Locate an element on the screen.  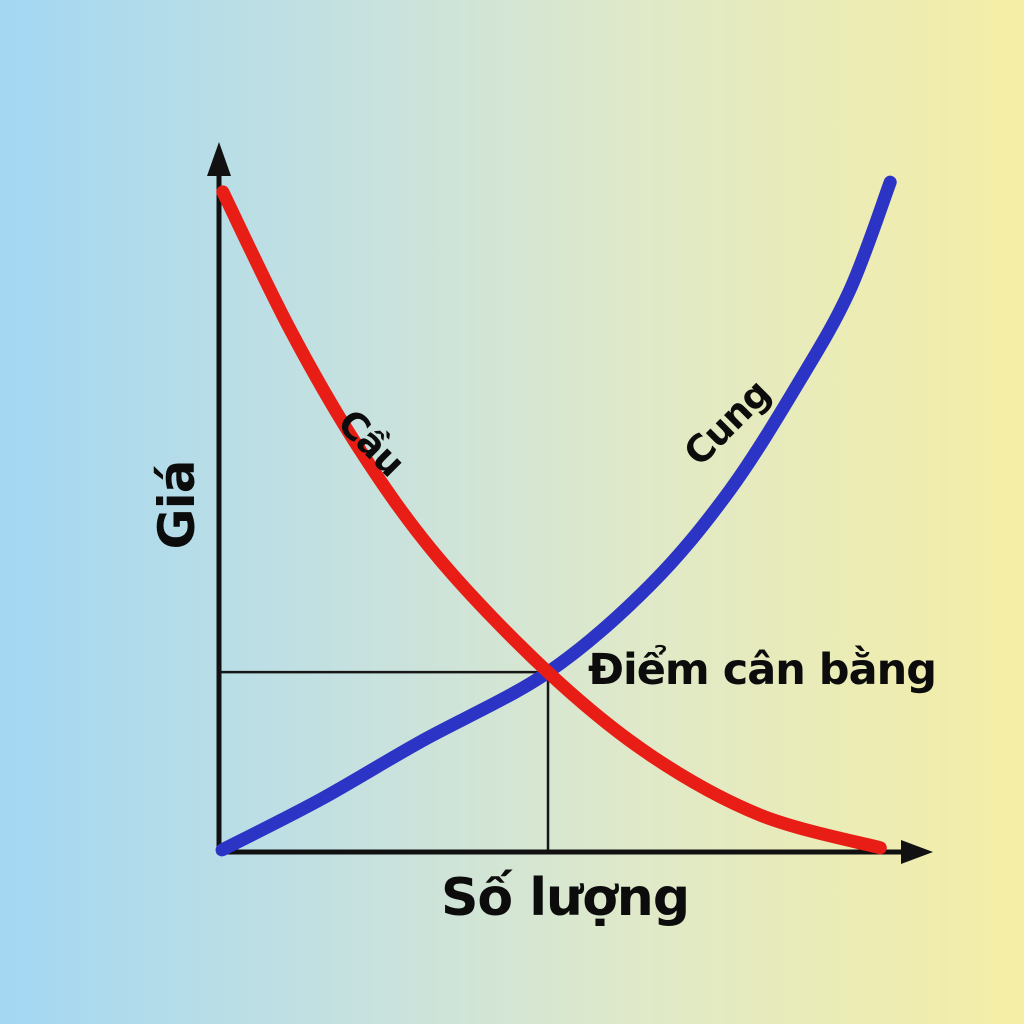
y-axis-label: Giá is located at coordinates (177, 505).